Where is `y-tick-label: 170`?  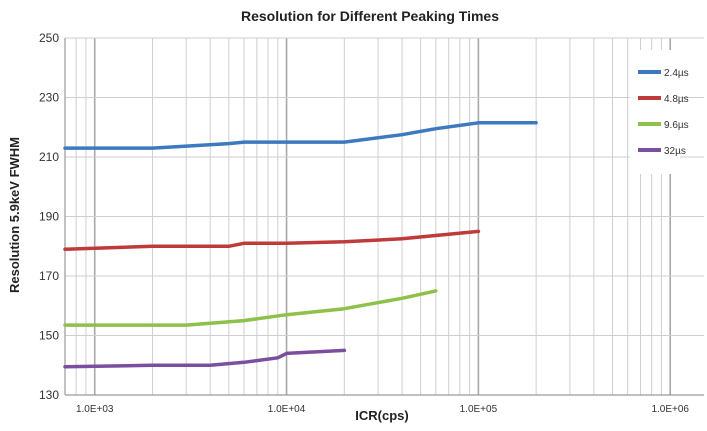 y-tick-label: 170 is located at coordinates (49, 276).